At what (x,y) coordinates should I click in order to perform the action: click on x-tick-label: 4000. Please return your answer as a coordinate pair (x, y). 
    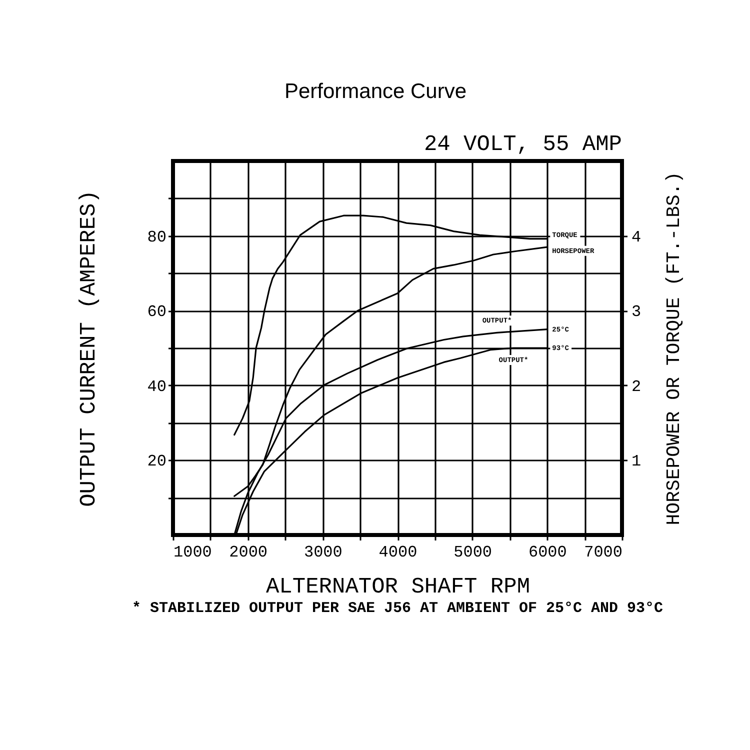
    Looking at the image, I should click on (398, 553).